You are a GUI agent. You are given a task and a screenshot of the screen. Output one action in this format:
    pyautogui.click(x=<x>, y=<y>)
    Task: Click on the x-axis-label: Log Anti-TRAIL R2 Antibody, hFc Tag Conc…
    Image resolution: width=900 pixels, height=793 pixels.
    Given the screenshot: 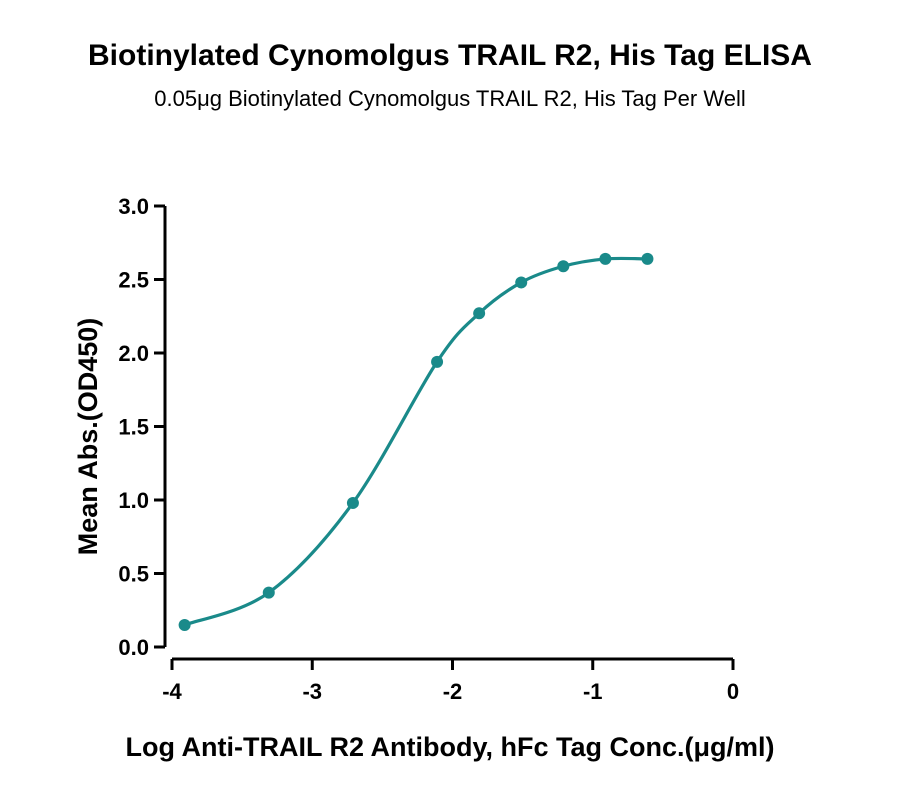 What is the action you would take?
    pyautogui.click(x=450, y=747)
    